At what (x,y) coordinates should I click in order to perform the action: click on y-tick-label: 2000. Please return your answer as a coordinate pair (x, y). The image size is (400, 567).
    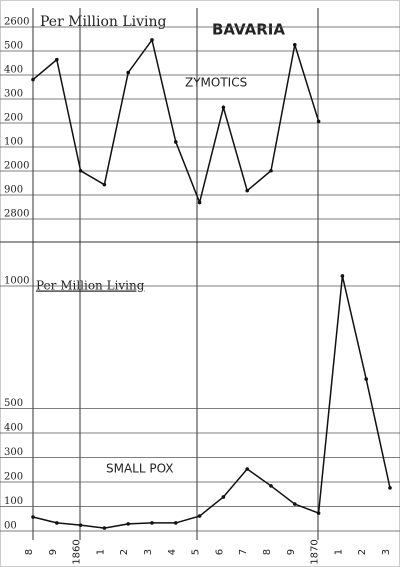
    Looking at the image, I should click on (16, 166).